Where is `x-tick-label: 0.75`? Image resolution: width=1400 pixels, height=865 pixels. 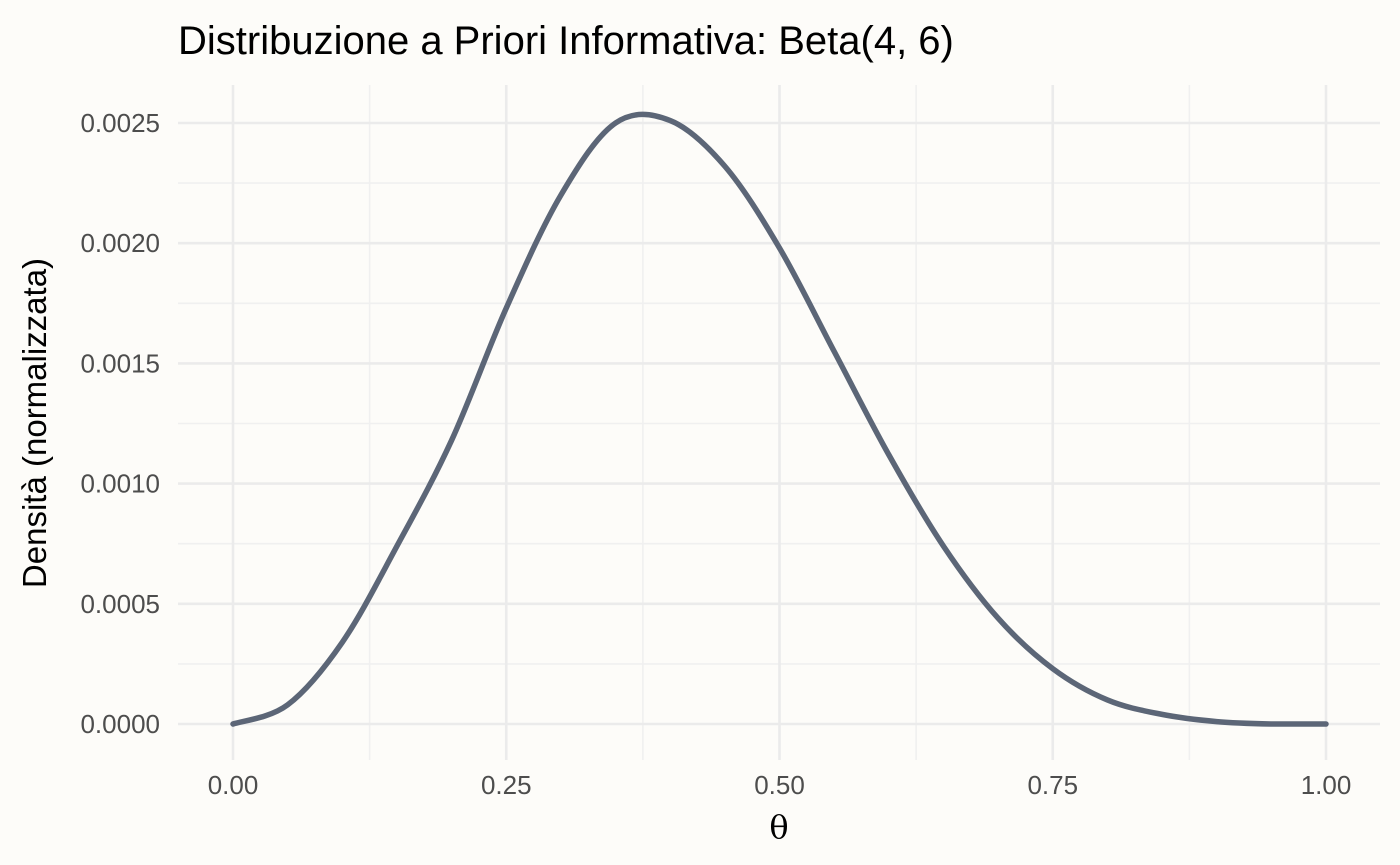 x-tick-label: 0.75 is located at coordinates (1052, 785).